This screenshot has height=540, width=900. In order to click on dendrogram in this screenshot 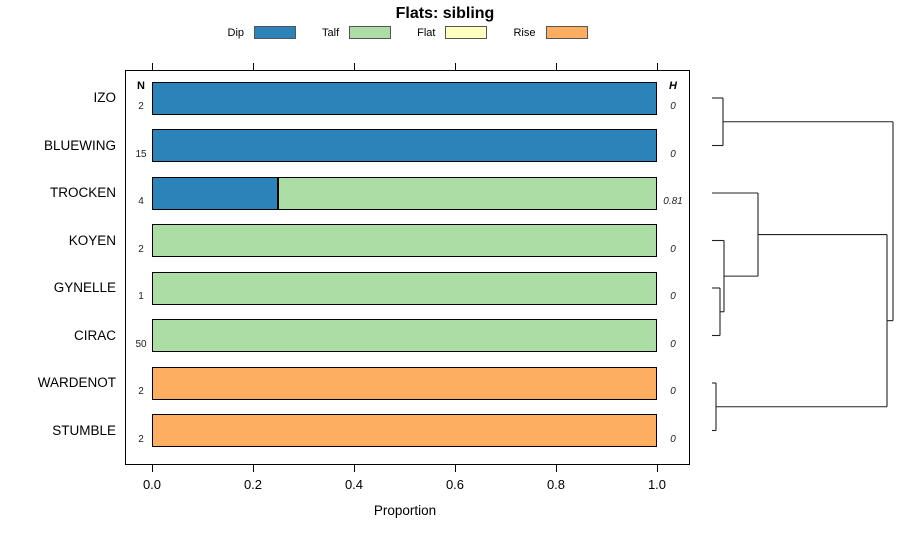, I will do `click(803, 264)`.